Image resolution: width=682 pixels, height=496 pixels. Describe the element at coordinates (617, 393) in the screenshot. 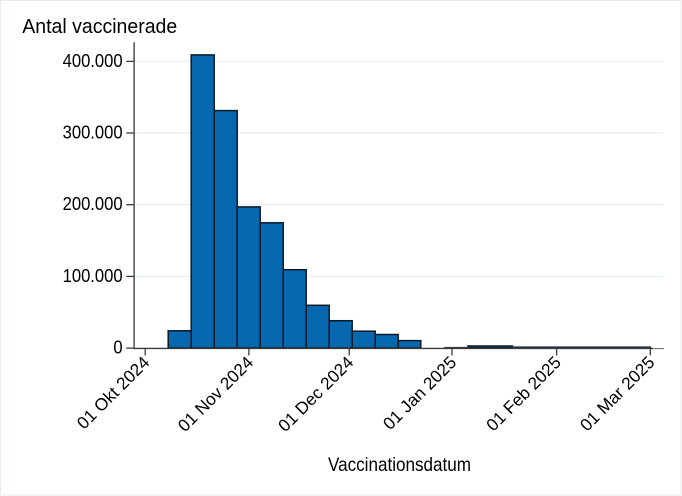

I see `svg-text: 01 Mar 2025` at that location.